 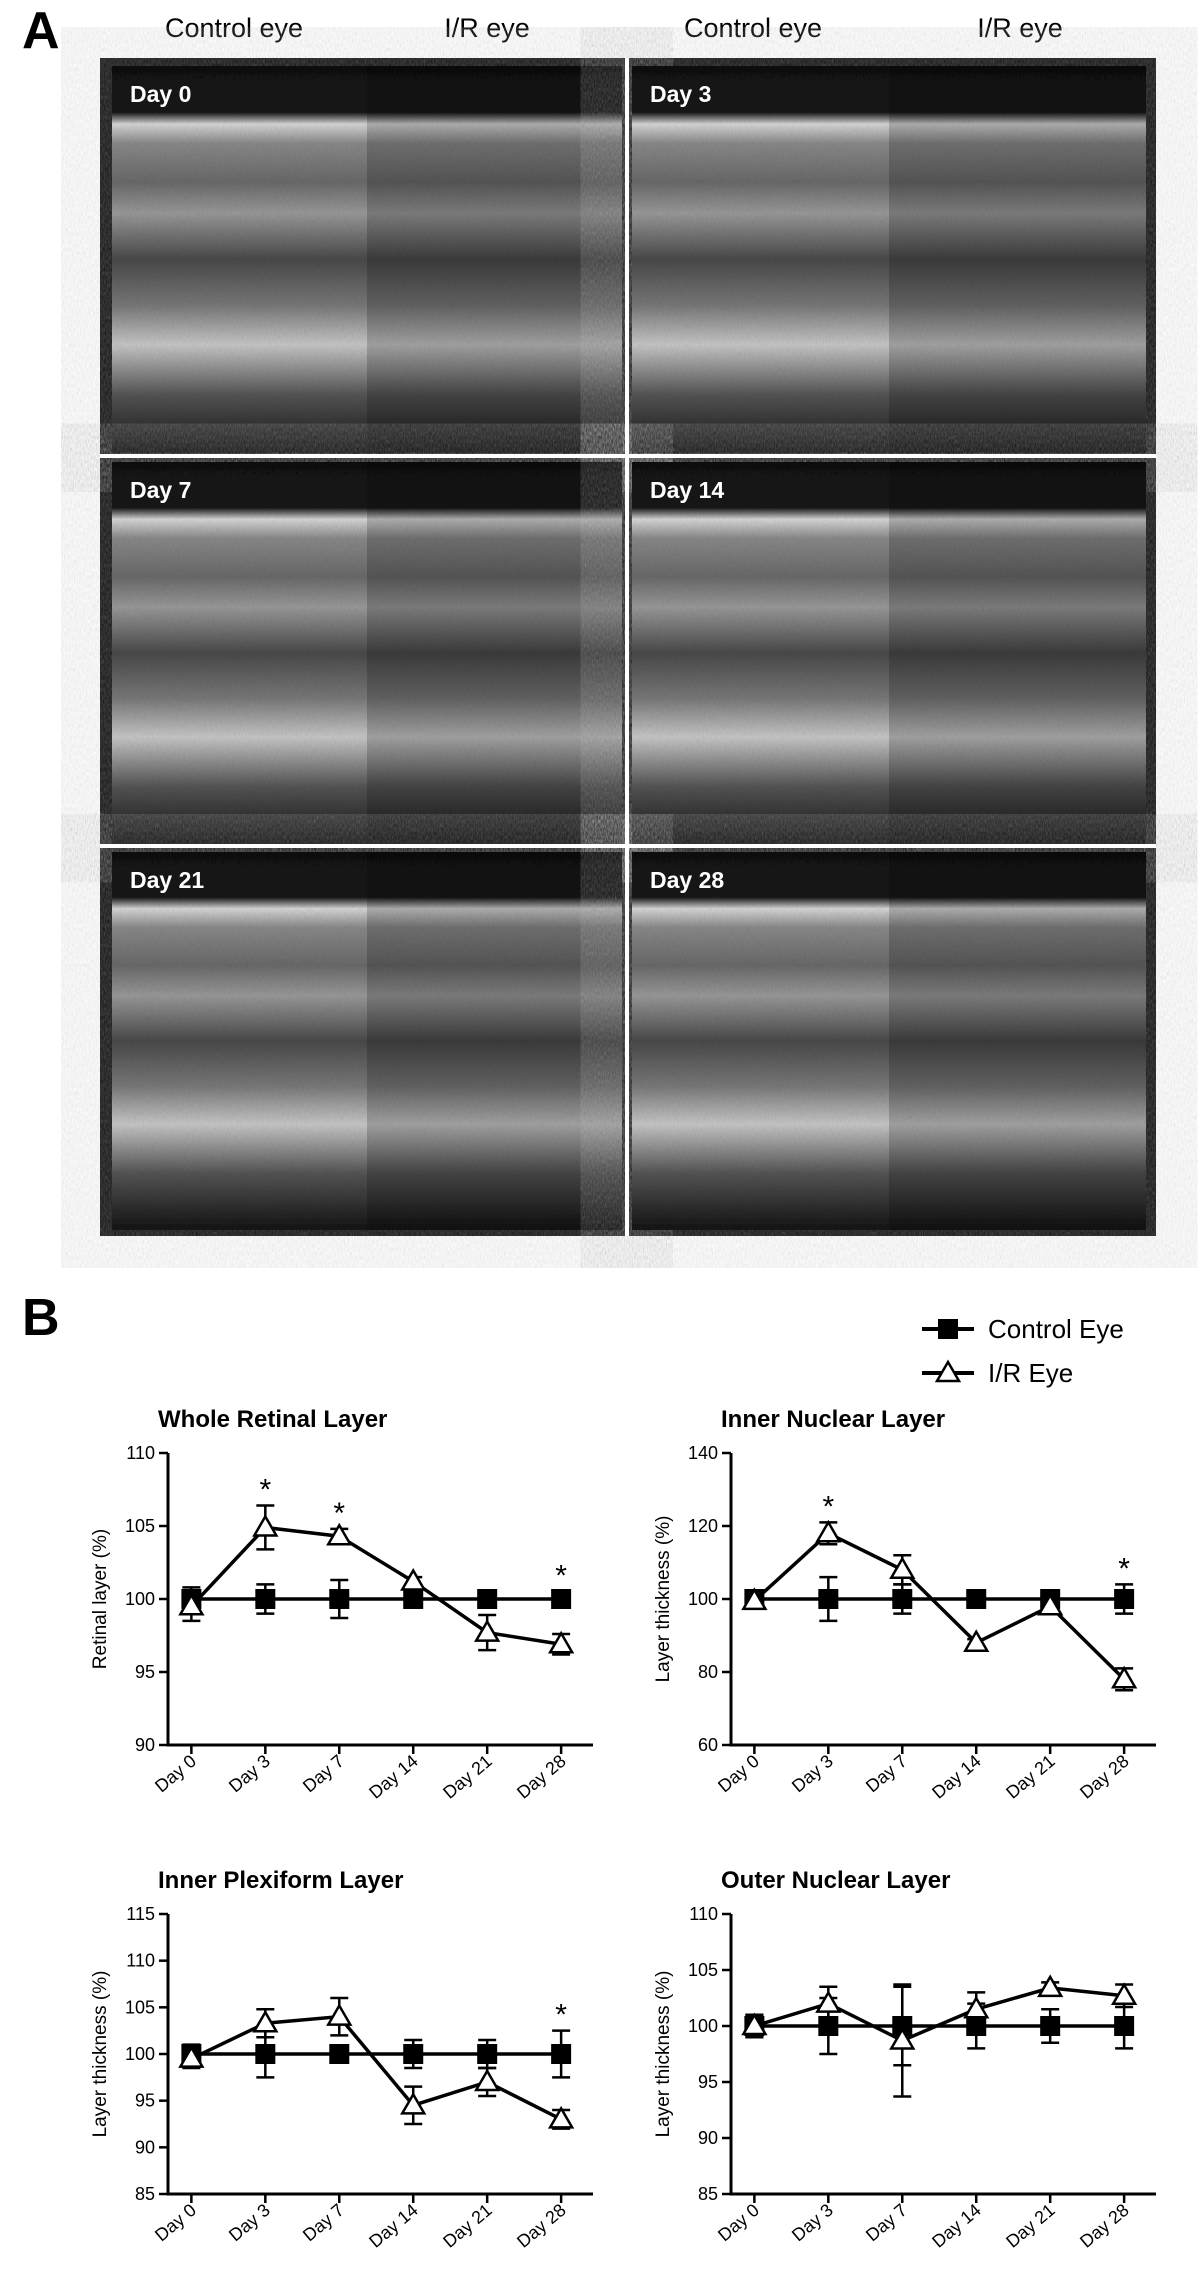 What do you see at coordinates (160, 94) in the screenshot?
I see `day-label: Day 0` at bounding box center [160, 94].